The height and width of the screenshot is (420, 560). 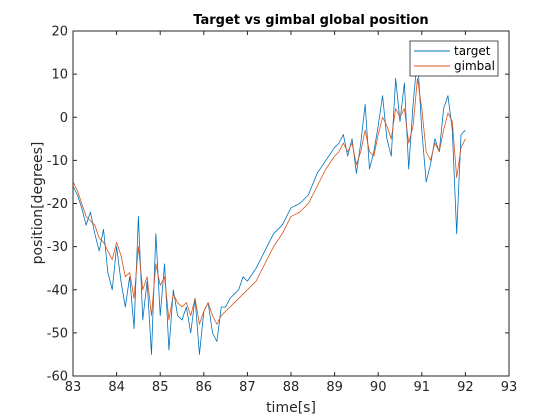 What do you see at coordinates (509, 387) in the screenshot?
I see `x-tick-label: 93` at bounding box center [509, 387].